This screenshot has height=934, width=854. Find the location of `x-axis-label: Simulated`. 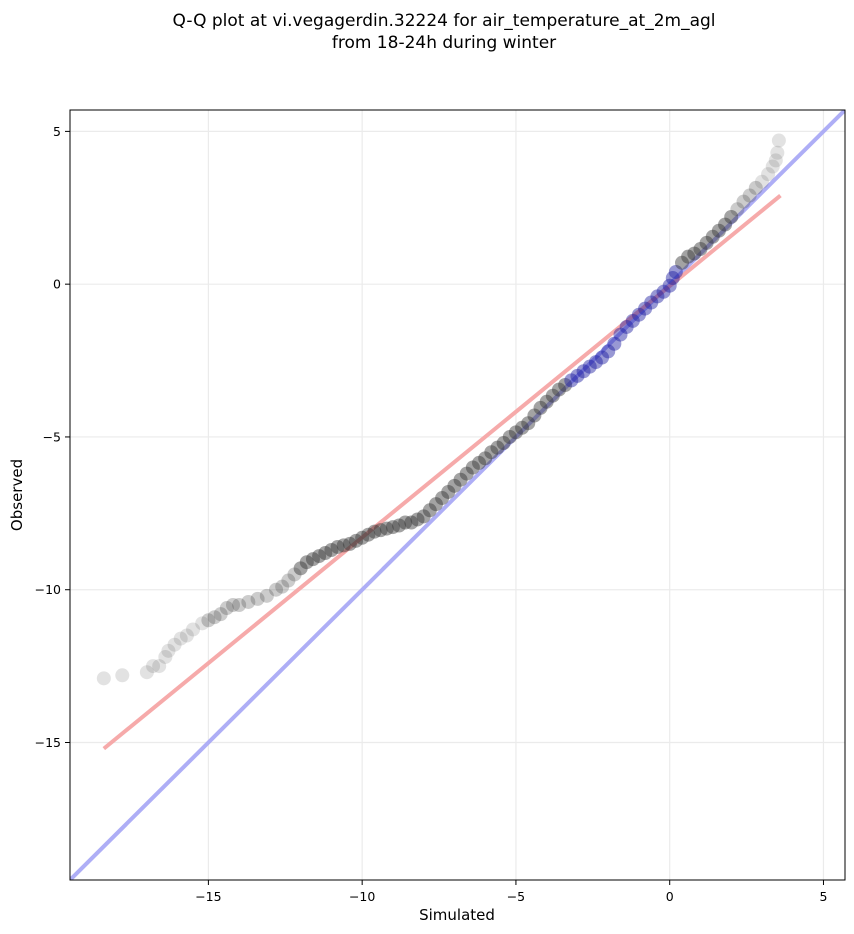

x-axis-label: Simulated is located at coordinates (457, 915).